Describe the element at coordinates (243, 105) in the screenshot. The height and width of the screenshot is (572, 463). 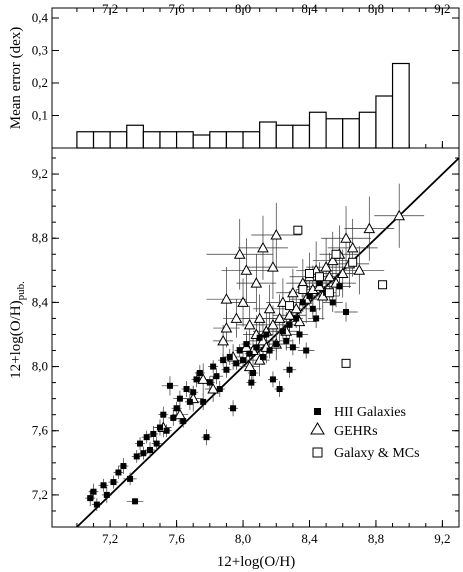
I see `histogram-bars` at that location.